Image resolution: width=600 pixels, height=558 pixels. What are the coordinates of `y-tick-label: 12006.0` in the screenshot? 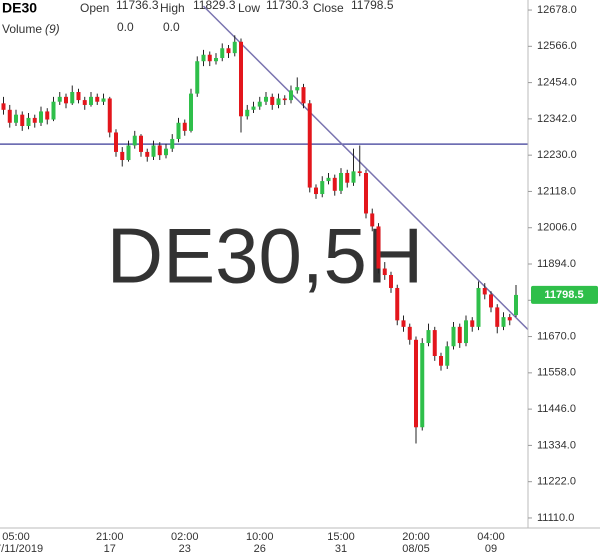 It's located at (557, 228).